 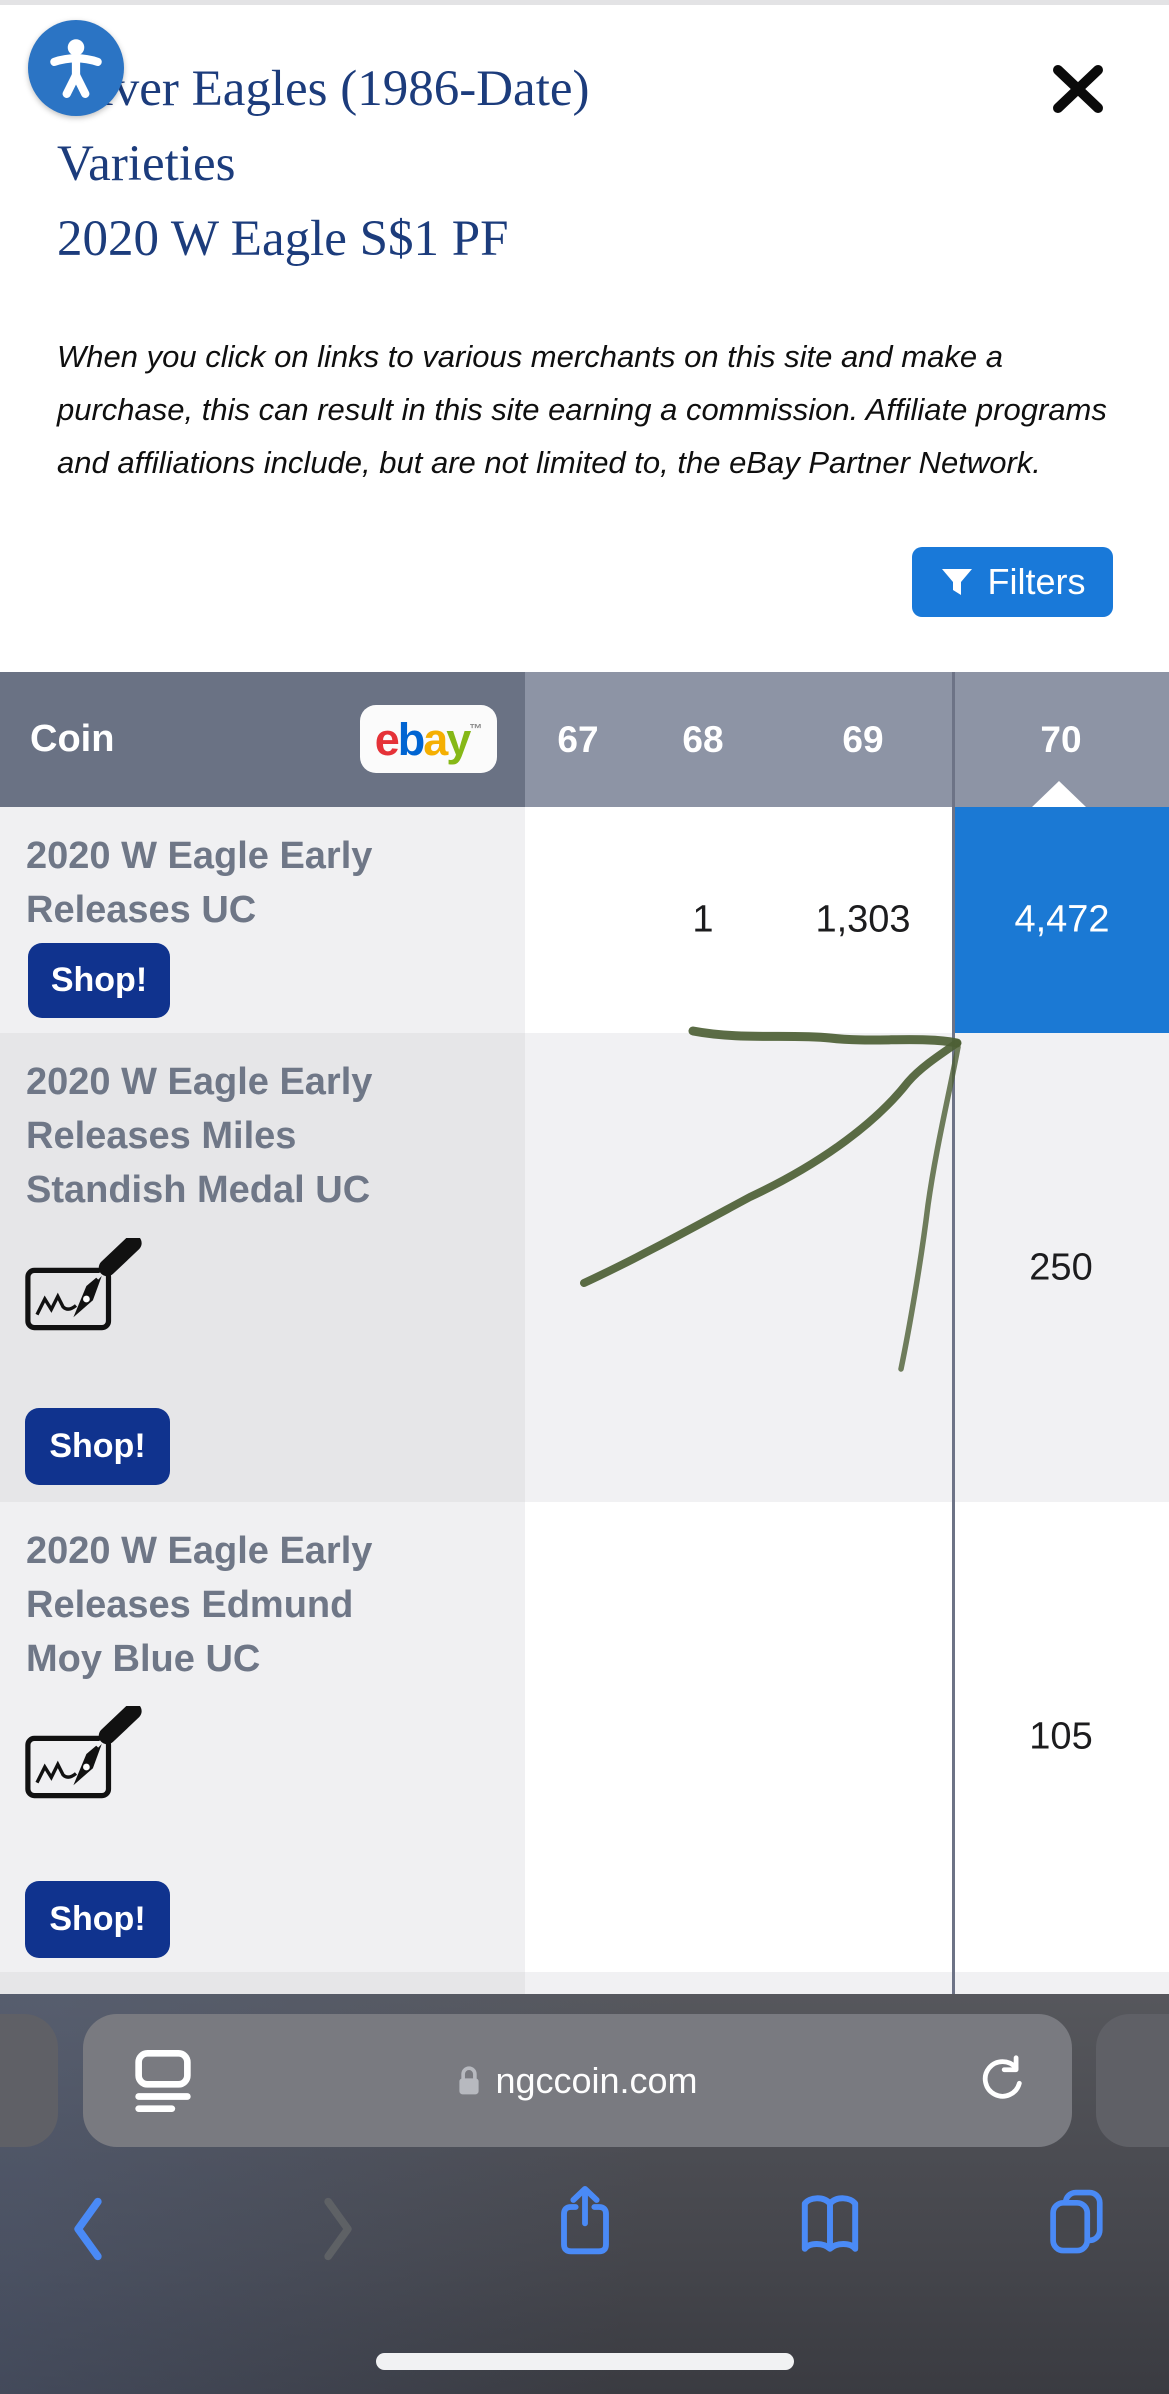 What do you see at coordinates (578, 739) in the screenshot?
I see `grade-column-67: 67` at bounding box center [578, 739].